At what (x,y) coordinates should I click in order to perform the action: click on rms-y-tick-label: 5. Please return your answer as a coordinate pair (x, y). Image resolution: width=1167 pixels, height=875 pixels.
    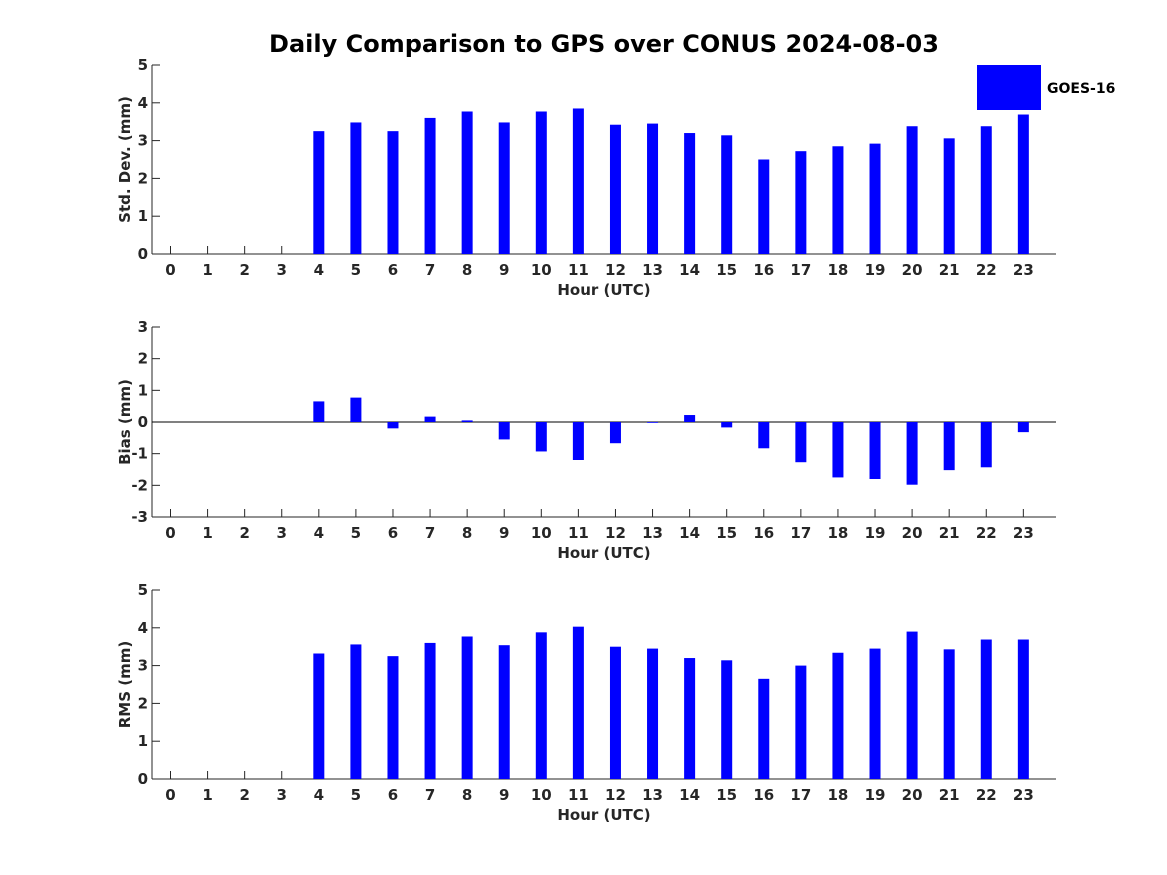
    Looking at the image, I should click on (143, 590).